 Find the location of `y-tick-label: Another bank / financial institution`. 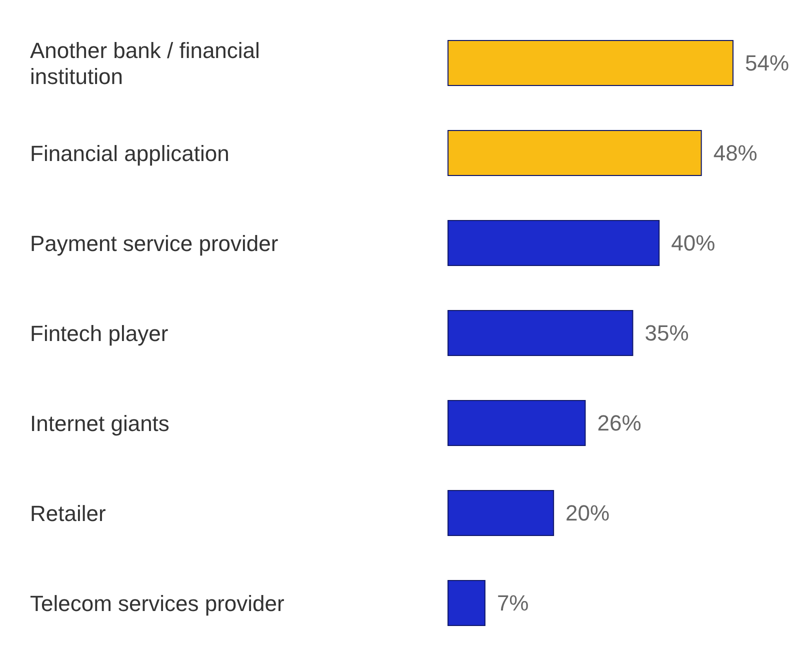

y-tick-label: Another bank / financial institution is located at coordinates (145, 63).